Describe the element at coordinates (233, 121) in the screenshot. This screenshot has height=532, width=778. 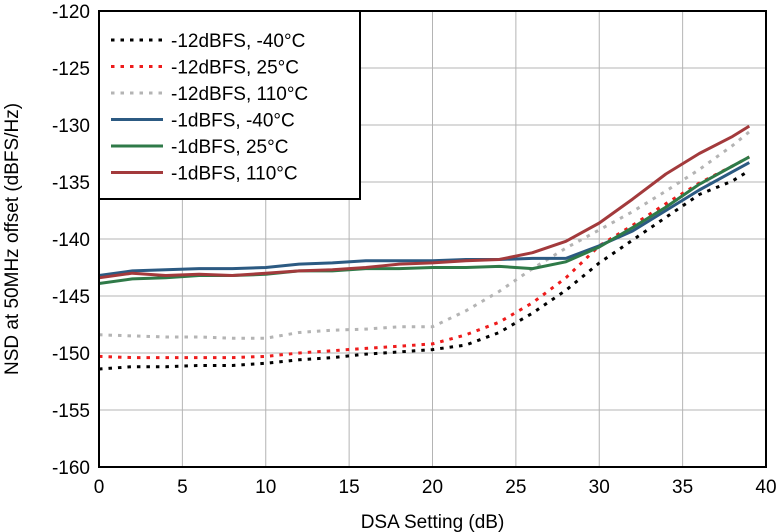
I see `legend-label-4: -1dBFS, -40°C` at that location.